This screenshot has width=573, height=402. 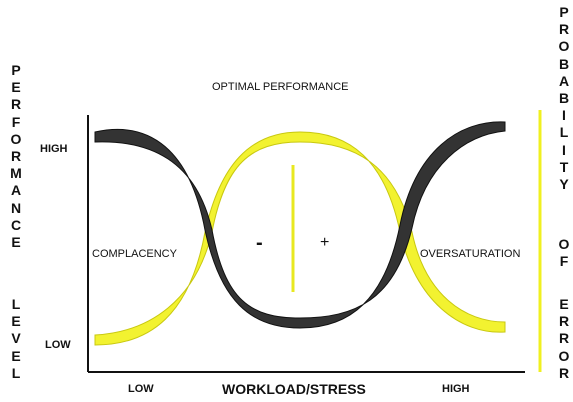 What do you see at coordinates (325, 242) in the screenshot?
I see `plus-sign: +` at bounding box center [325, 242].